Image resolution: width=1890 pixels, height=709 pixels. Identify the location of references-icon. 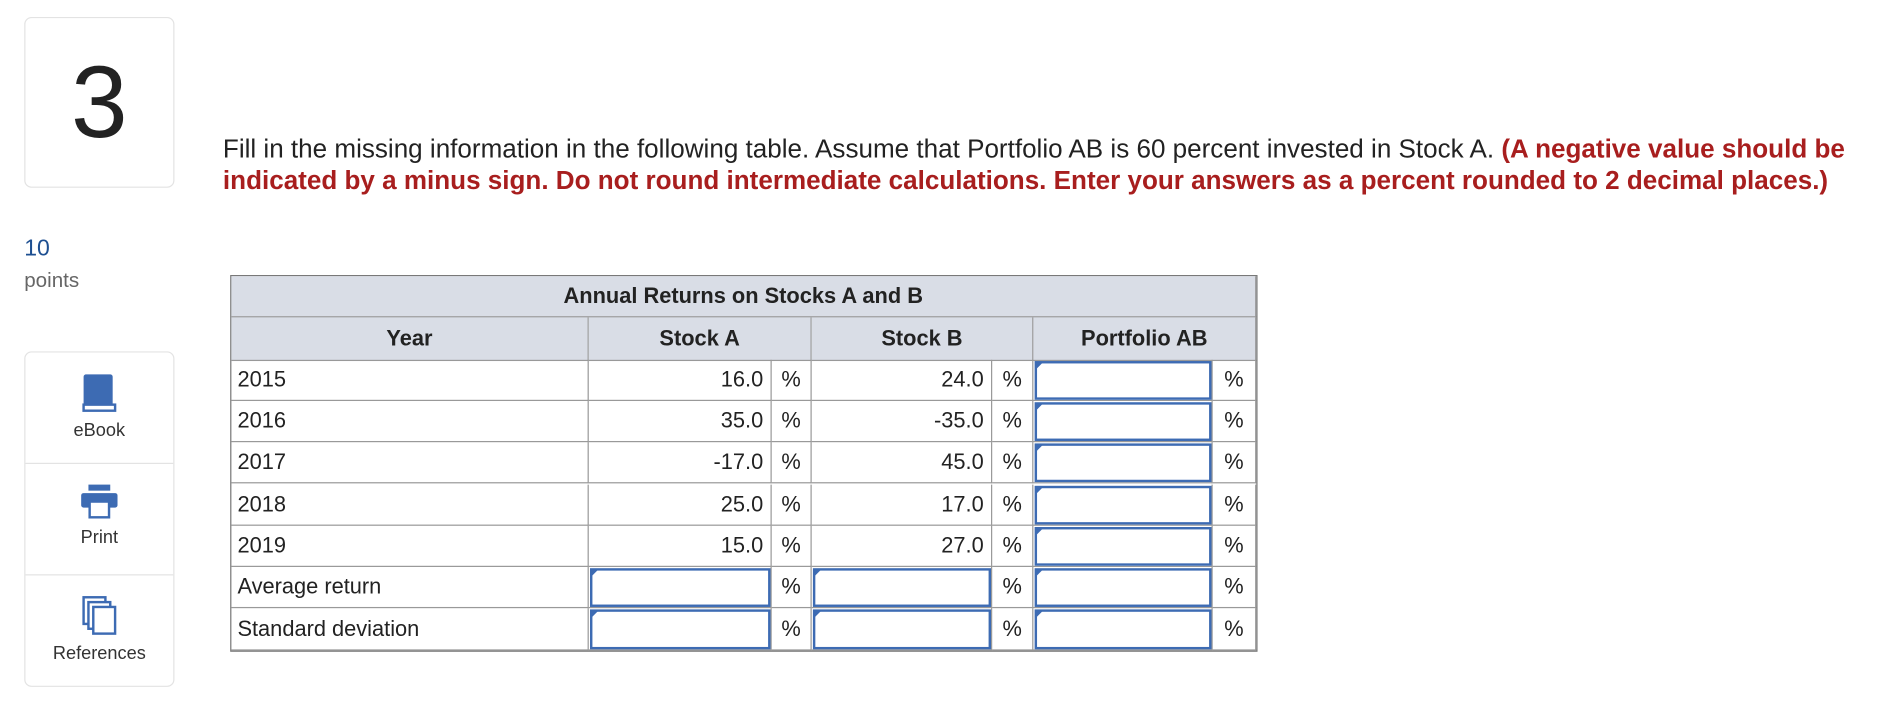
(99, 615).